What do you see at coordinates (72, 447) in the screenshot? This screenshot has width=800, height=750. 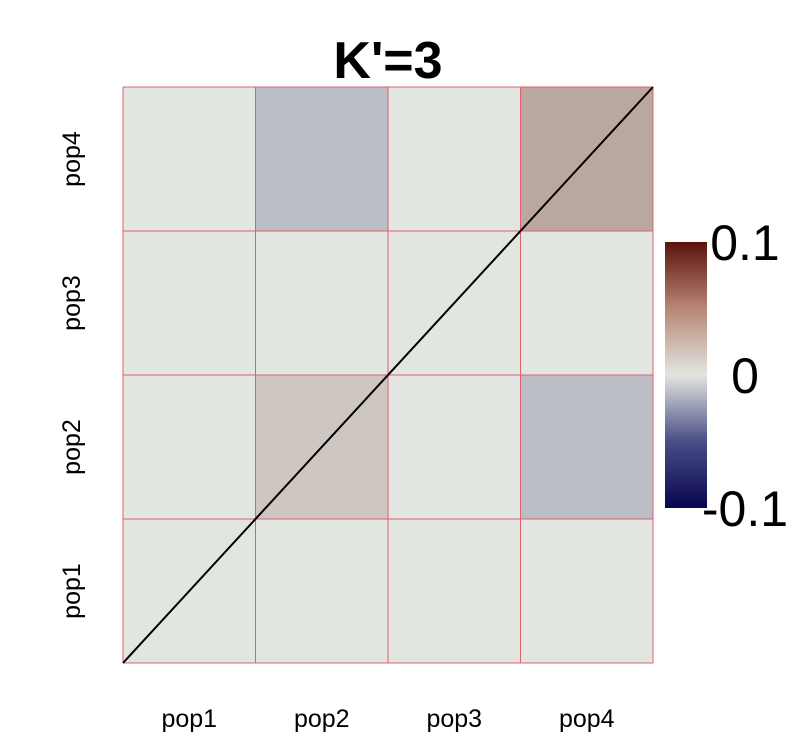 I see `y-tick-label: pop2` at bounding box center [72, 447].